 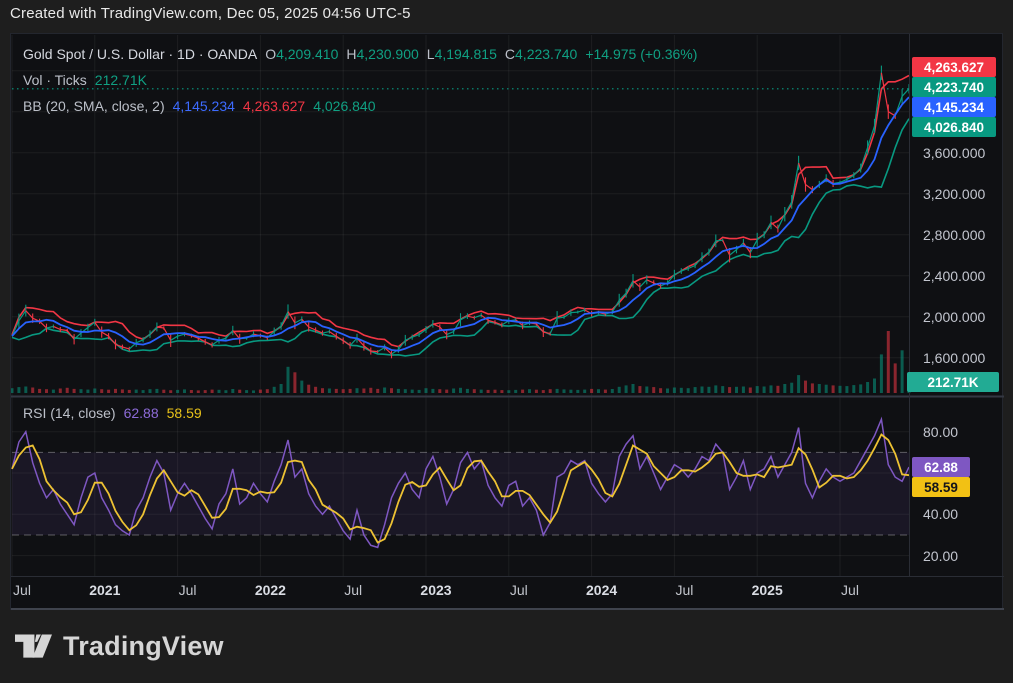 I want to click on price-tick-label: 1,600.000, so click(x=954, y=357).